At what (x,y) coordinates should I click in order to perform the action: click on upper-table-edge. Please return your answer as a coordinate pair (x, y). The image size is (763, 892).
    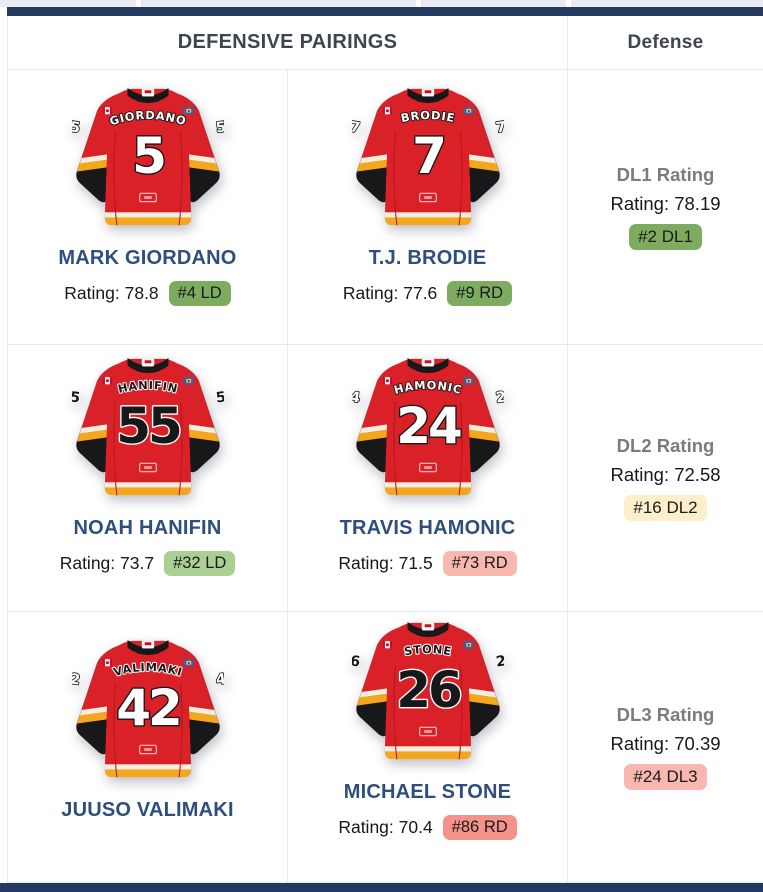
    Looking at the image, I should click on (381, 3).